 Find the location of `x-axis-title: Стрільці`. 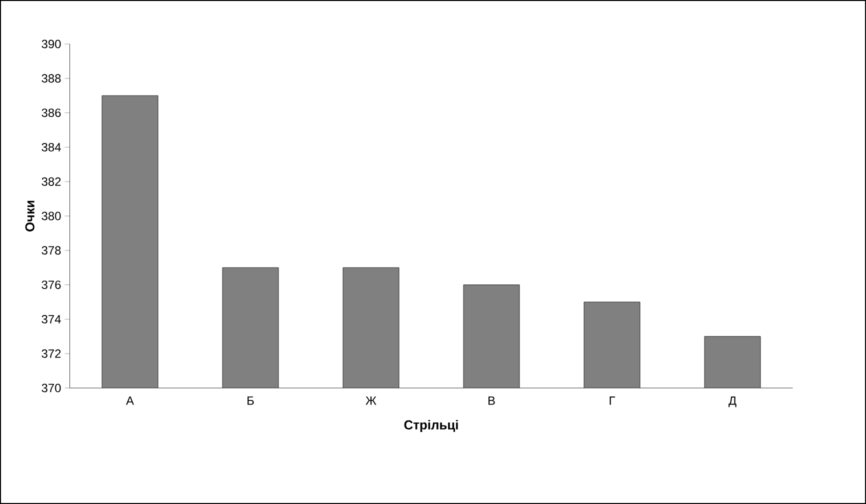

x-axis-title: Стрільці is located at coordinates (431, 426).